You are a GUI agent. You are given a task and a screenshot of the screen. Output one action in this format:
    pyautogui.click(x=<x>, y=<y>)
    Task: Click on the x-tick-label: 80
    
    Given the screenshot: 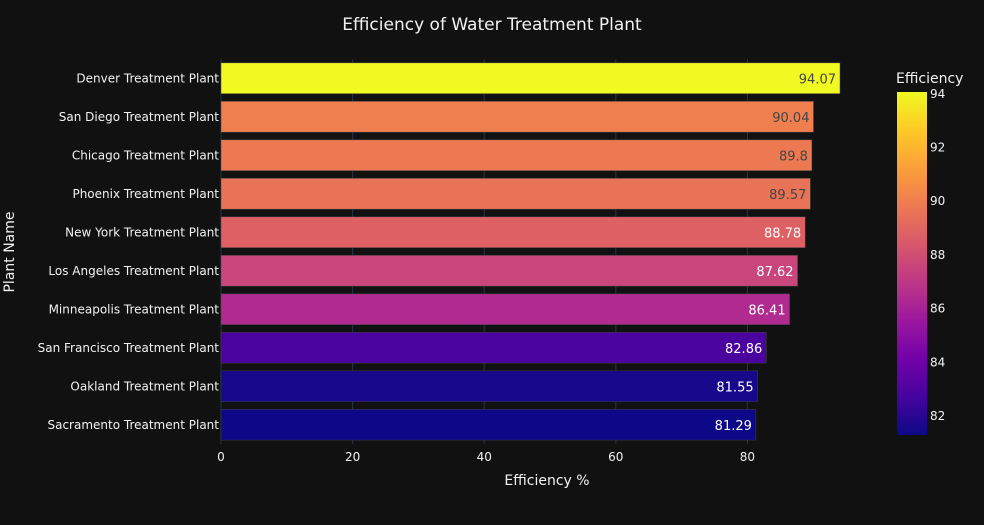 What is the action you would take?
    pyautogui.click(x=747, y=457)
    